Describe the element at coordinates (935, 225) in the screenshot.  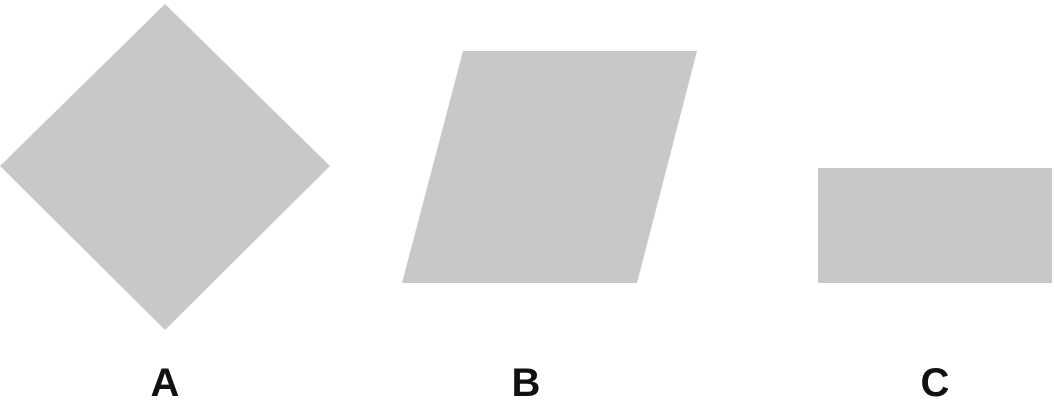
I see `shape-c-rectangle` at that location.